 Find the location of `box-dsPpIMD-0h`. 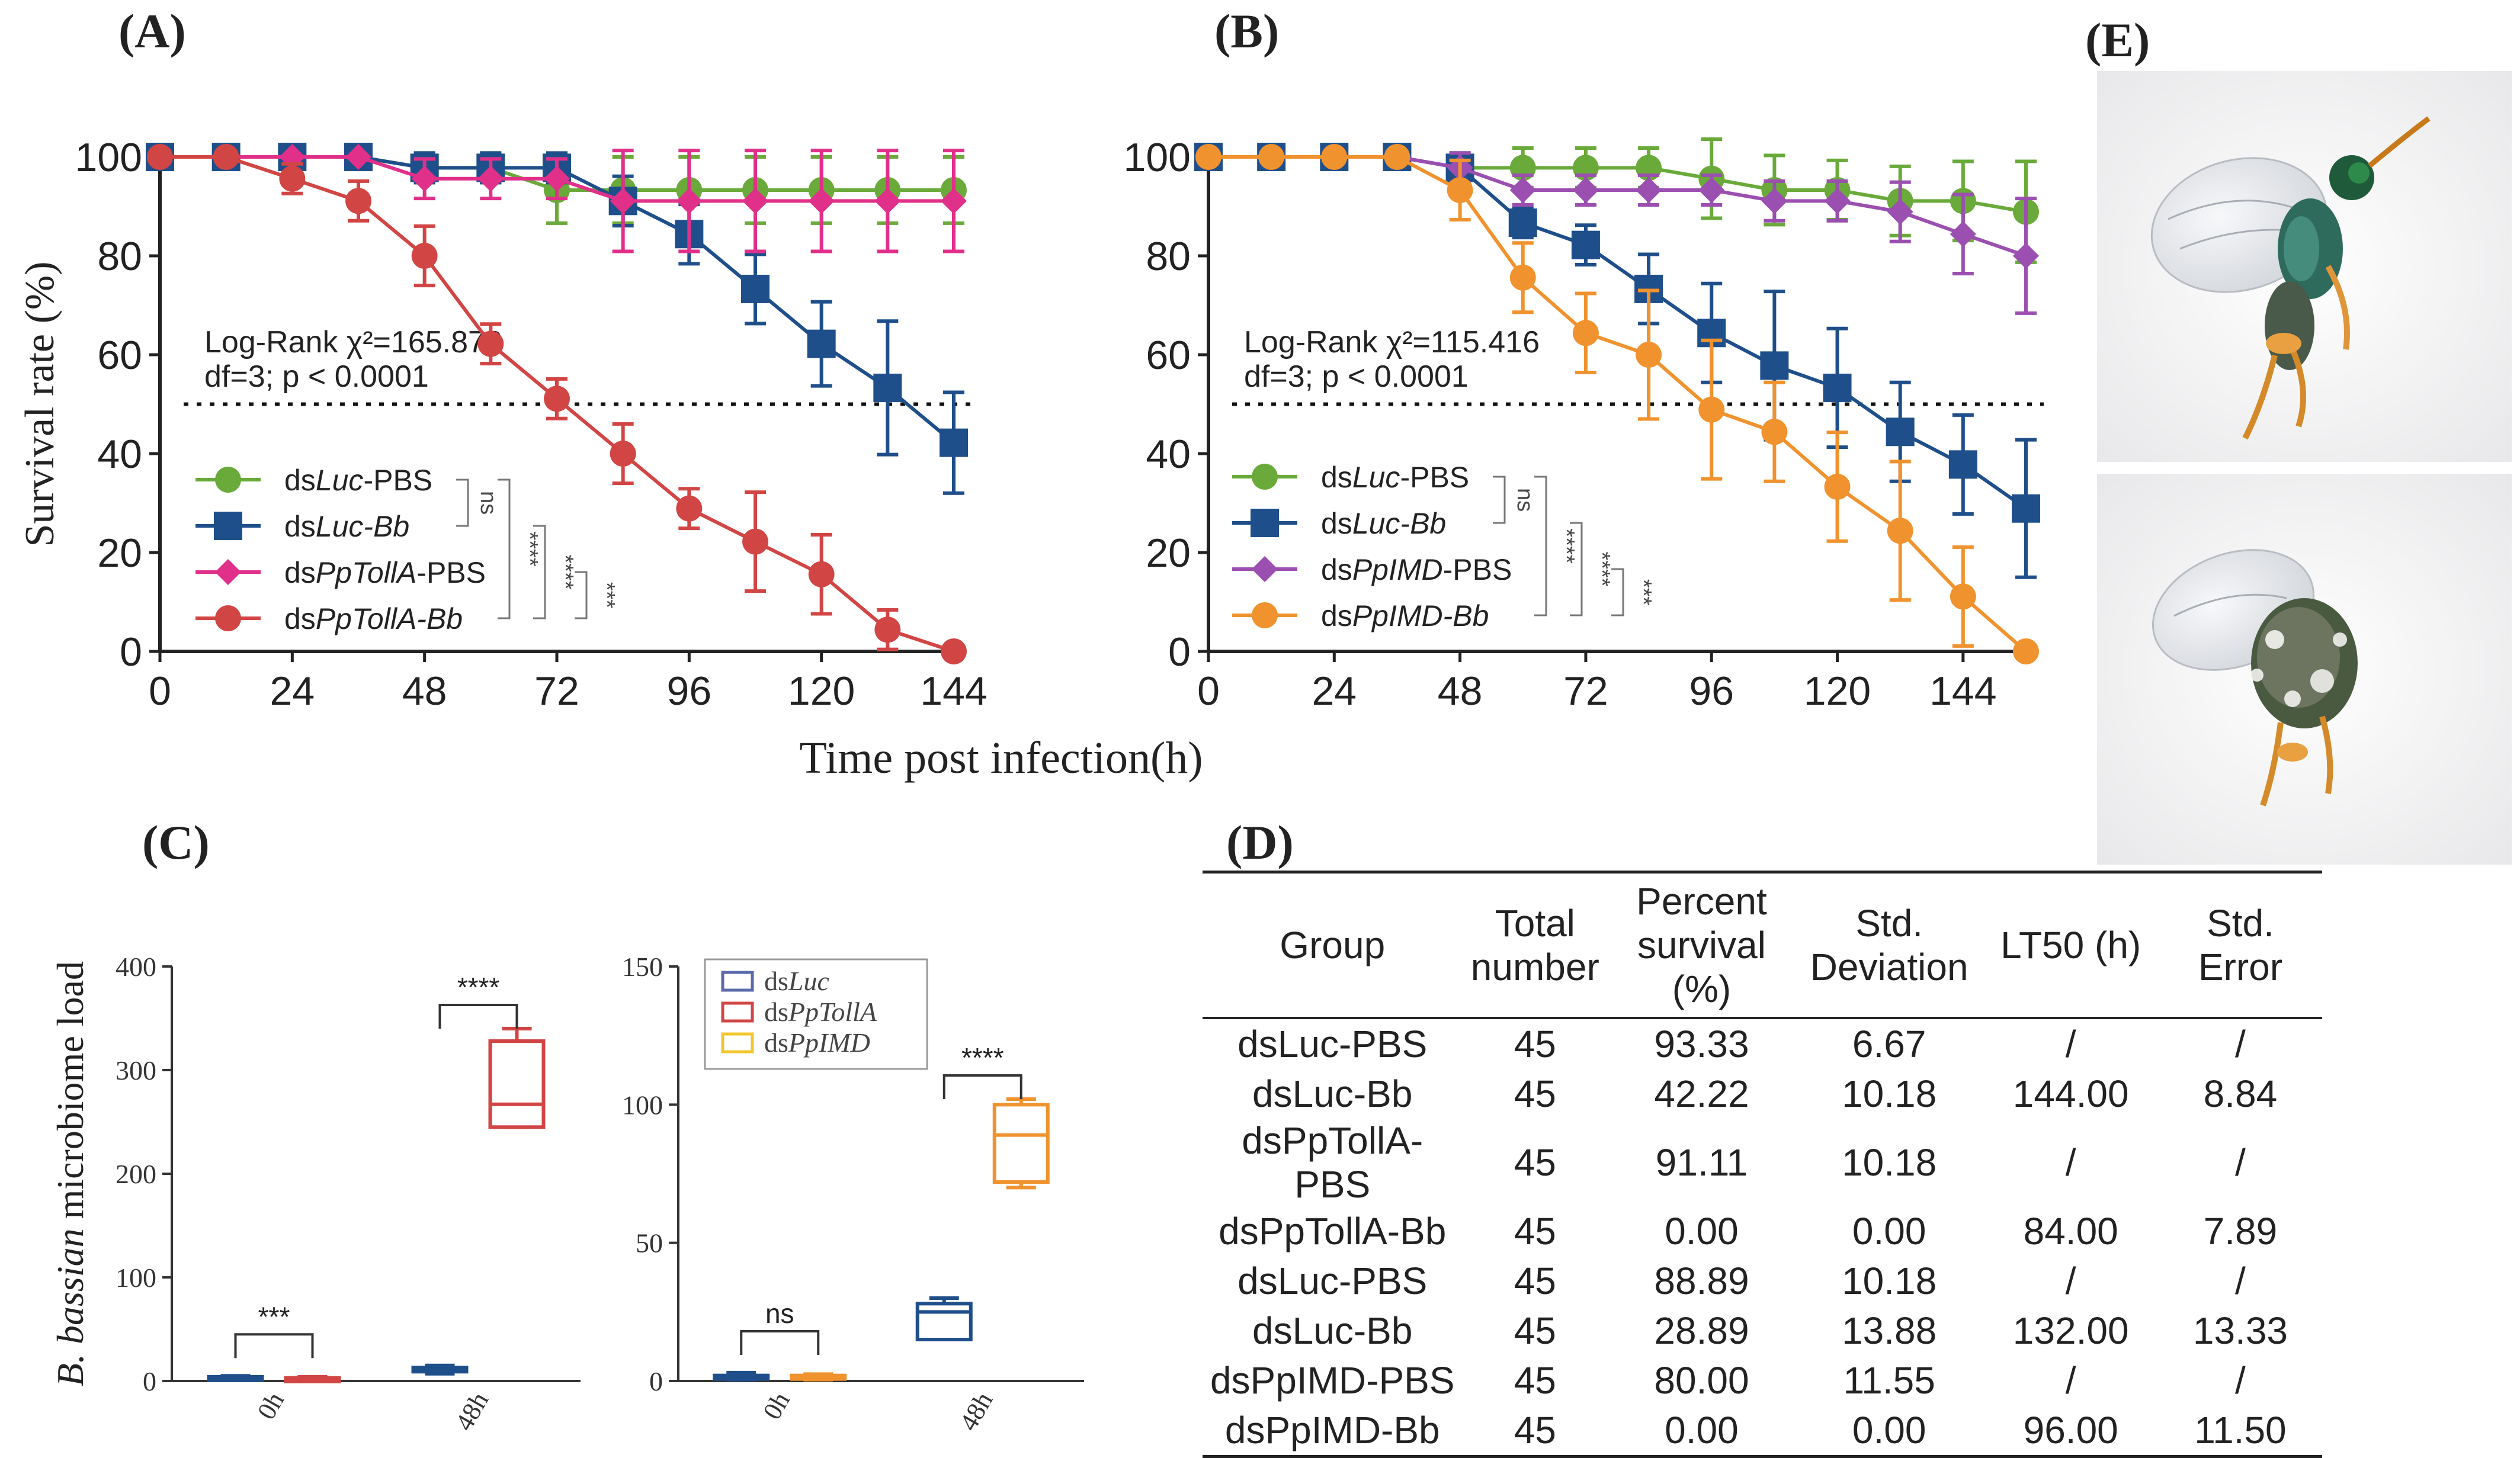

box-dsPpIMD-0h is located at coordinates (818, 1377).